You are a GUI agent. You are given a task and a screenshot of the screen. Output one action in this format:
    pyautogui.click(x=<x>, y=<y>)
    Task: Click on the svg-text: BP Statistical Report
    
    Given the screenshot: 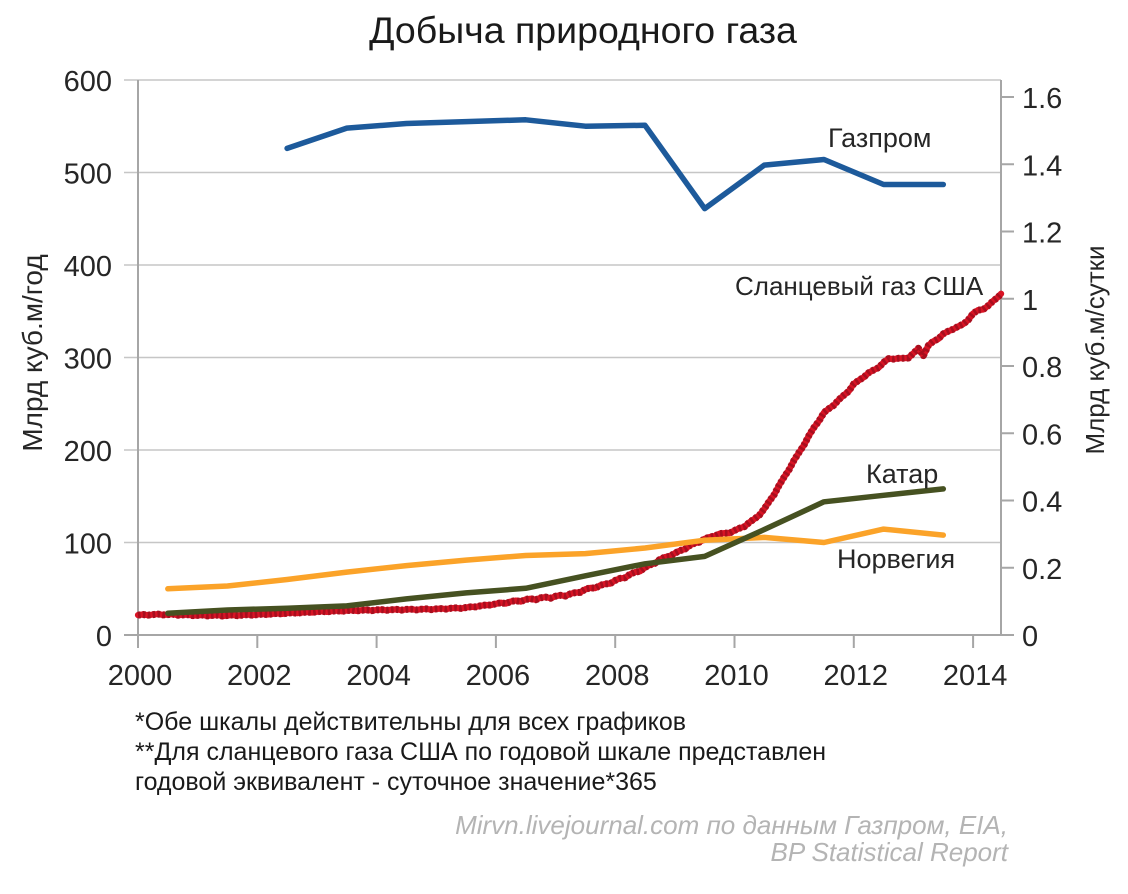 What is the action you would take?
    pyautogui.click(x=890, y=852)
    